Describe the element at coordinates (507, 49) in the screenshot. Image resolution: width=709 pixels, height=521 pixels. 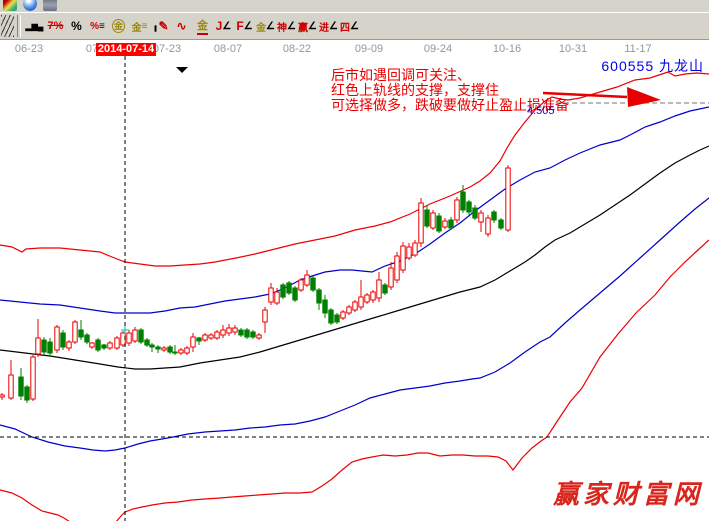
I see `date-label: 10-16` at that location.